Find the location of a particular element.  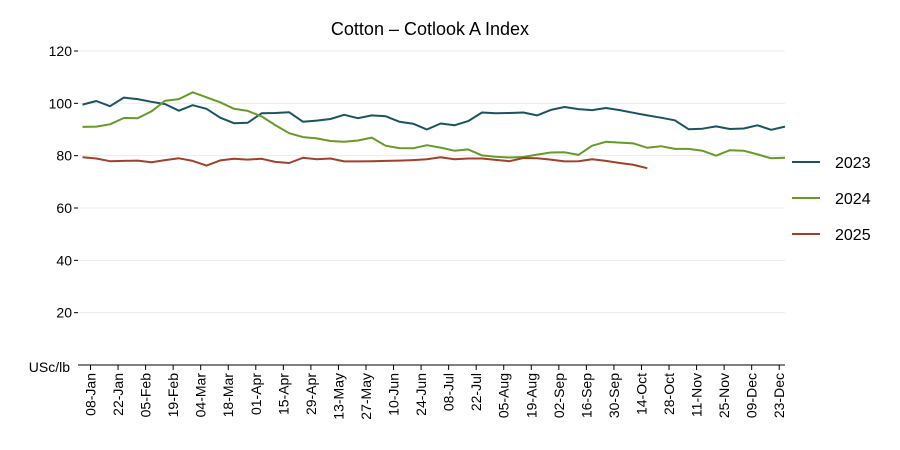

x-tick-label: 30-Sep is located at coordinates (614, 395).